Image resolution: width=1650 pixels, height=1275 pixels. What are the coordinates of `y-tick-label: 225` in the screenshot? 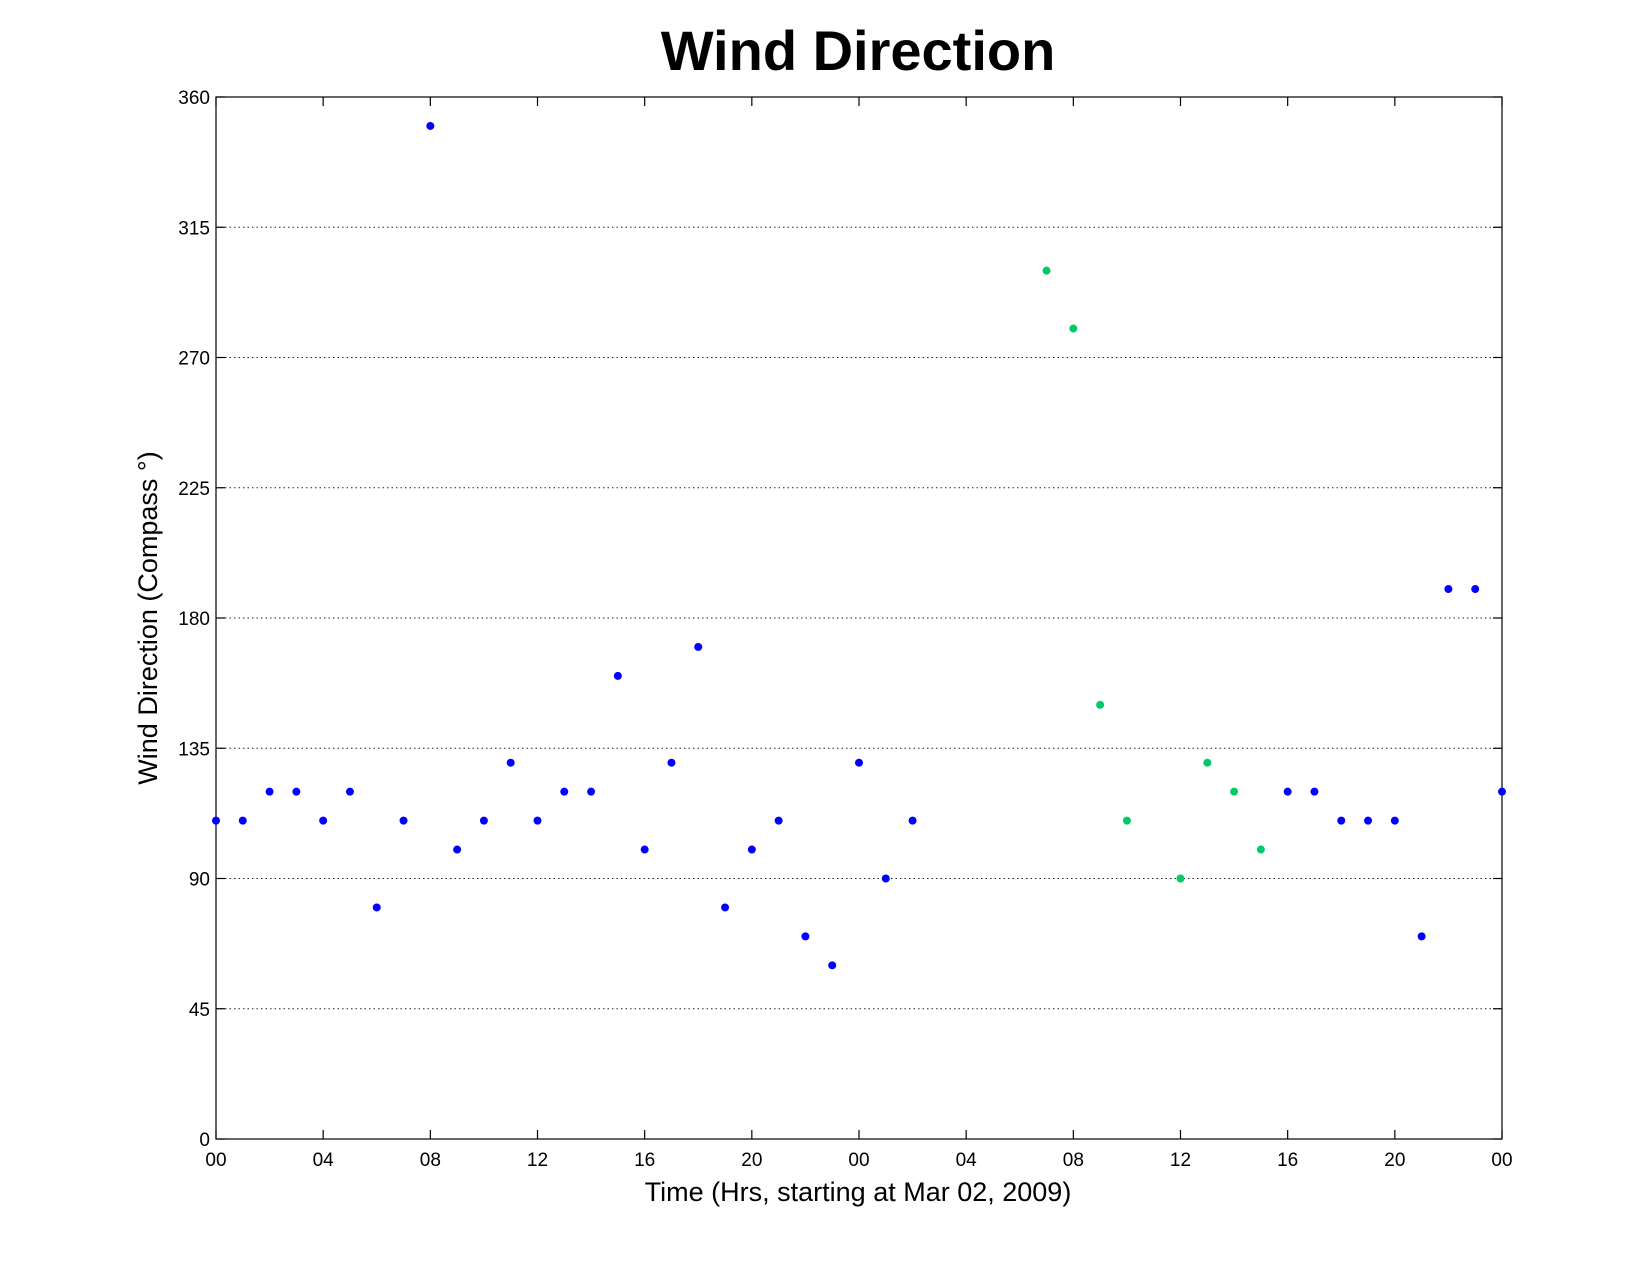 It's located at (194, 489).